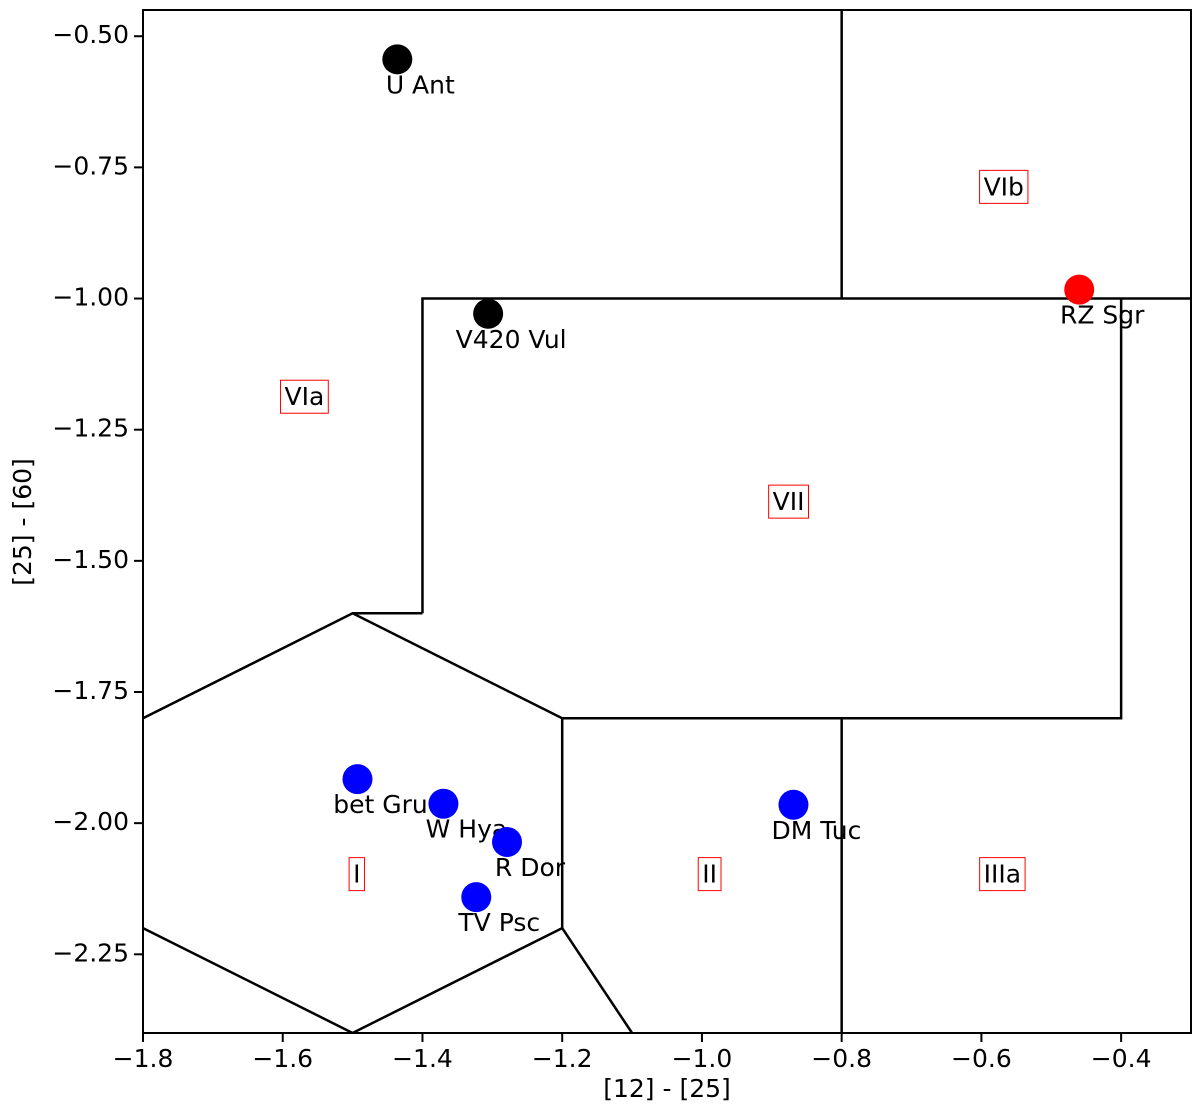 This screenshot has height=1120, width=1200. I want to click on region-label: VIb, so click(1004, 186).